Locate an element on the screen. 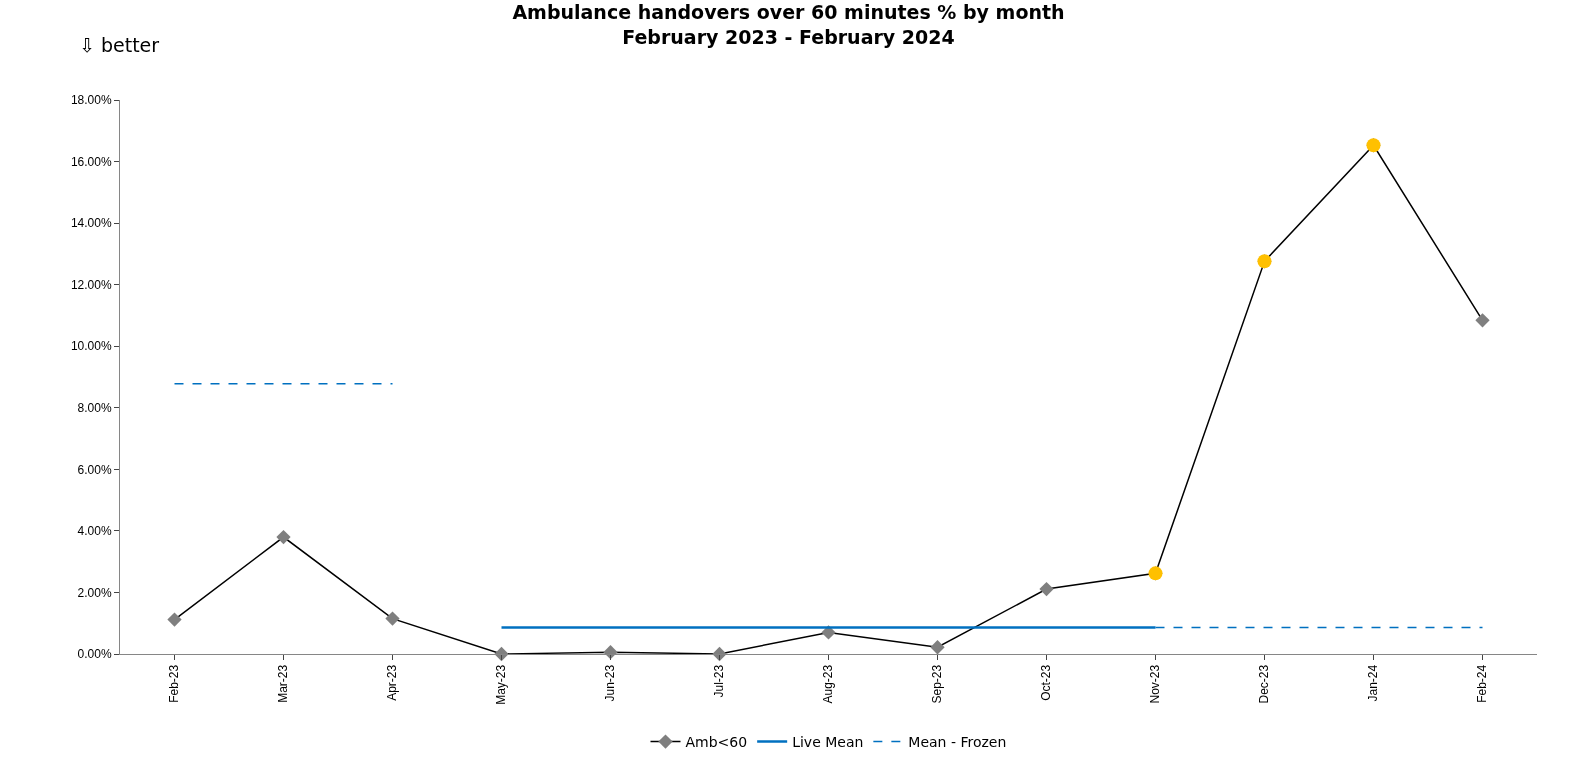  legend-label: Mean - Frozen is located at coordinates (957, 742).